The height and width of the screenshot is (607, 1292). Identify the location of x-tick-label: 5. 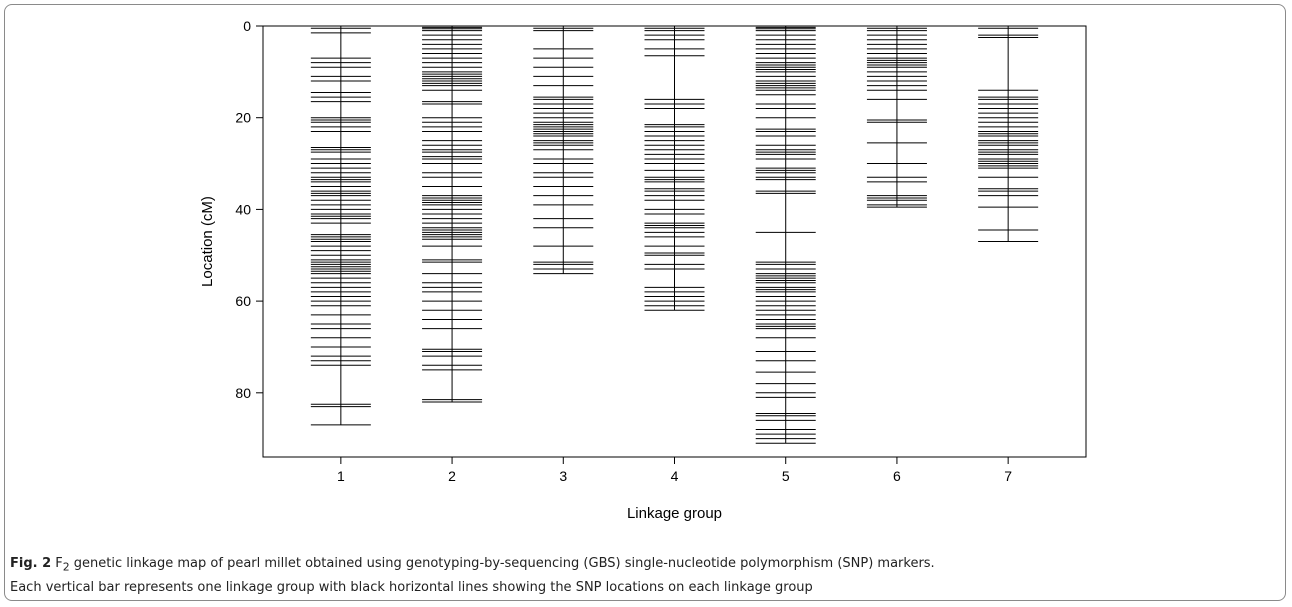
(786, 476).